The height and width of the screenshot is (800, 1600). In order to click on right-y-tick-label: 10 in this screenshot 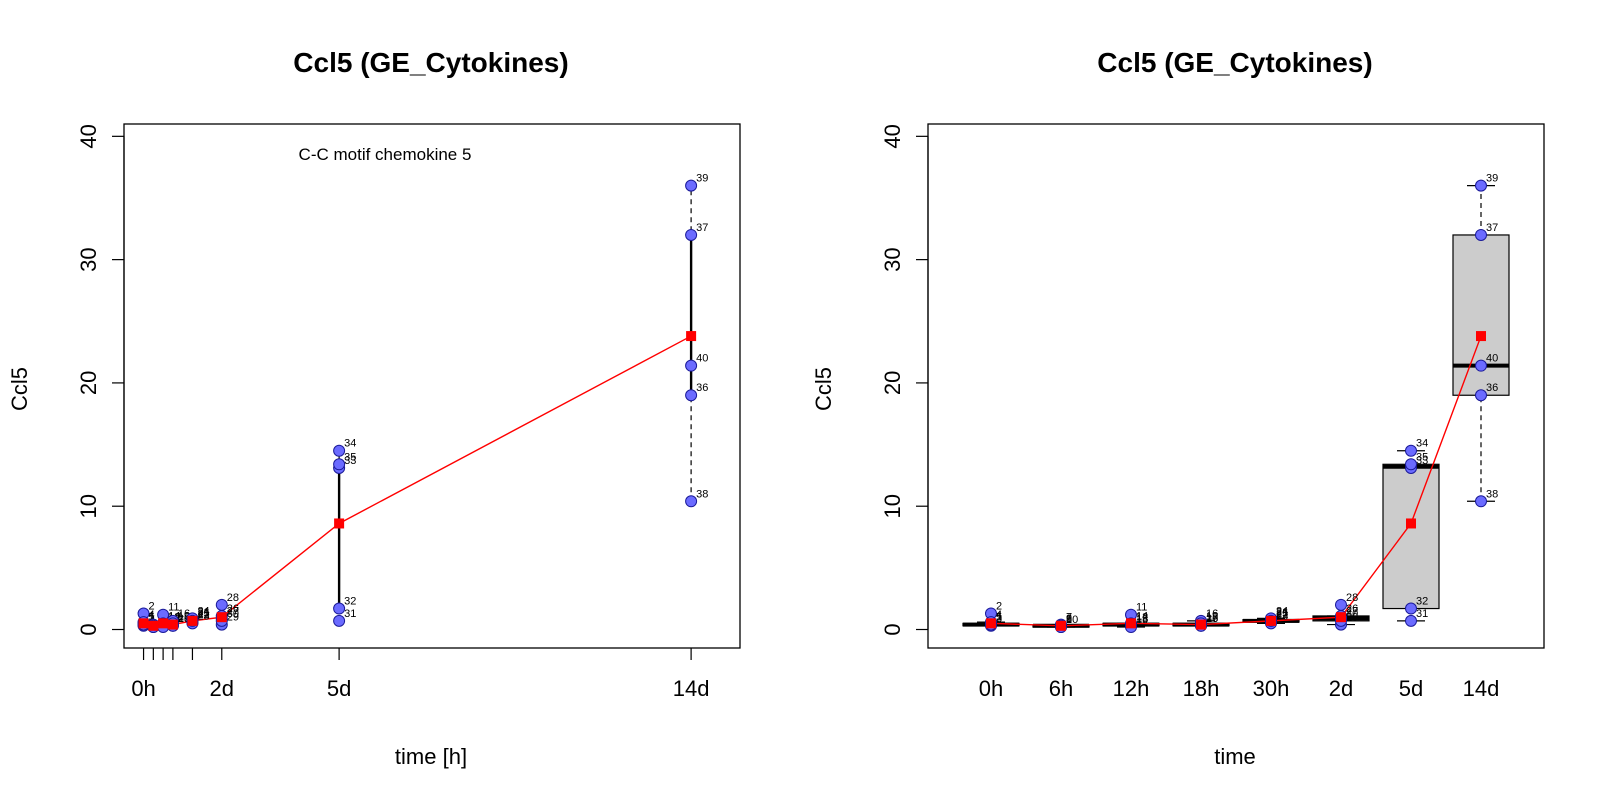, I will do `click(892, 506)`.